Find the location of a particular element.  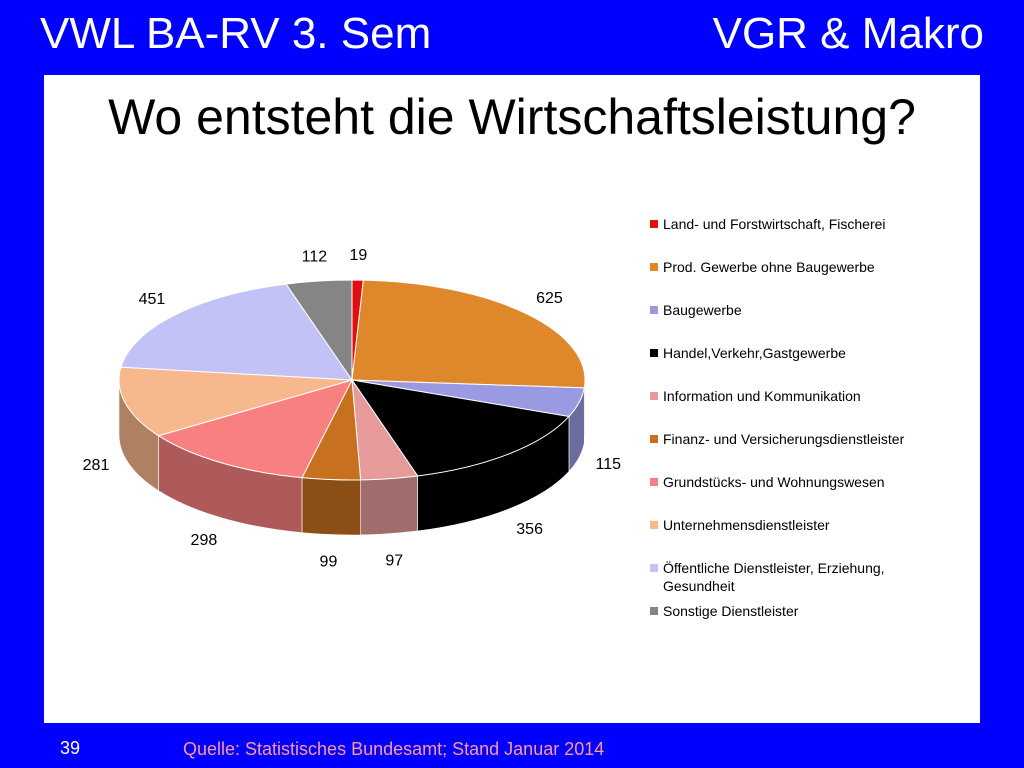

legend-label: Land- und Forstwirtschaft, Fischerei is located at coordinates (774, 224).